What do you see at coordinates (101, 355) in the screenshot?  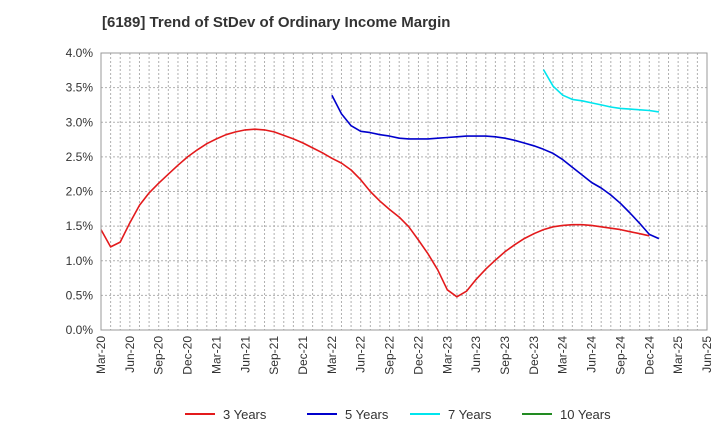 I see `x-tick-label: Mar-20` at bounding box center [101, 355].